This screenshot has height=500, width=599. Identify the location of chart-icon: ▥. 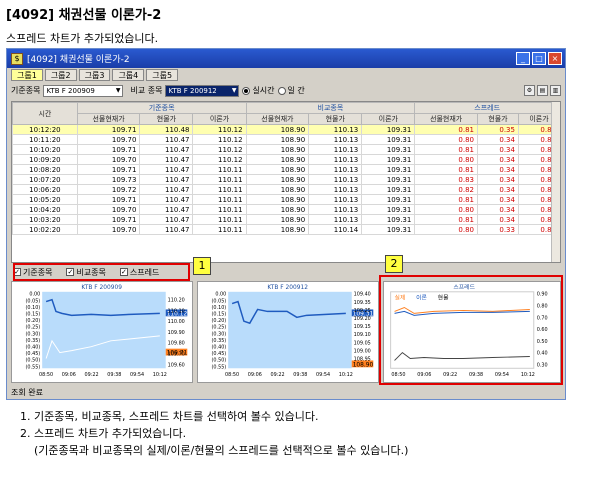
(555, 90).